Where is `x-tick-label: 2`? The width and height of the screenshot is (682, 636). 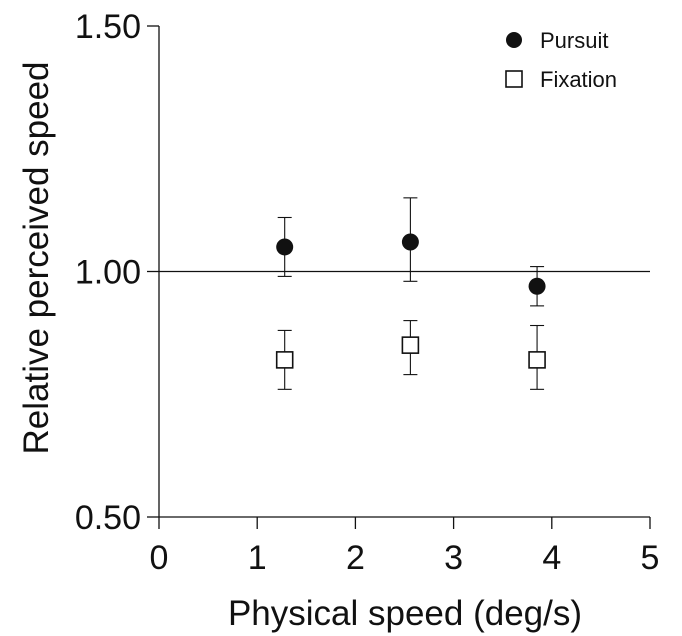 x-tick-label: 2 is located at coordinates (355, 558).